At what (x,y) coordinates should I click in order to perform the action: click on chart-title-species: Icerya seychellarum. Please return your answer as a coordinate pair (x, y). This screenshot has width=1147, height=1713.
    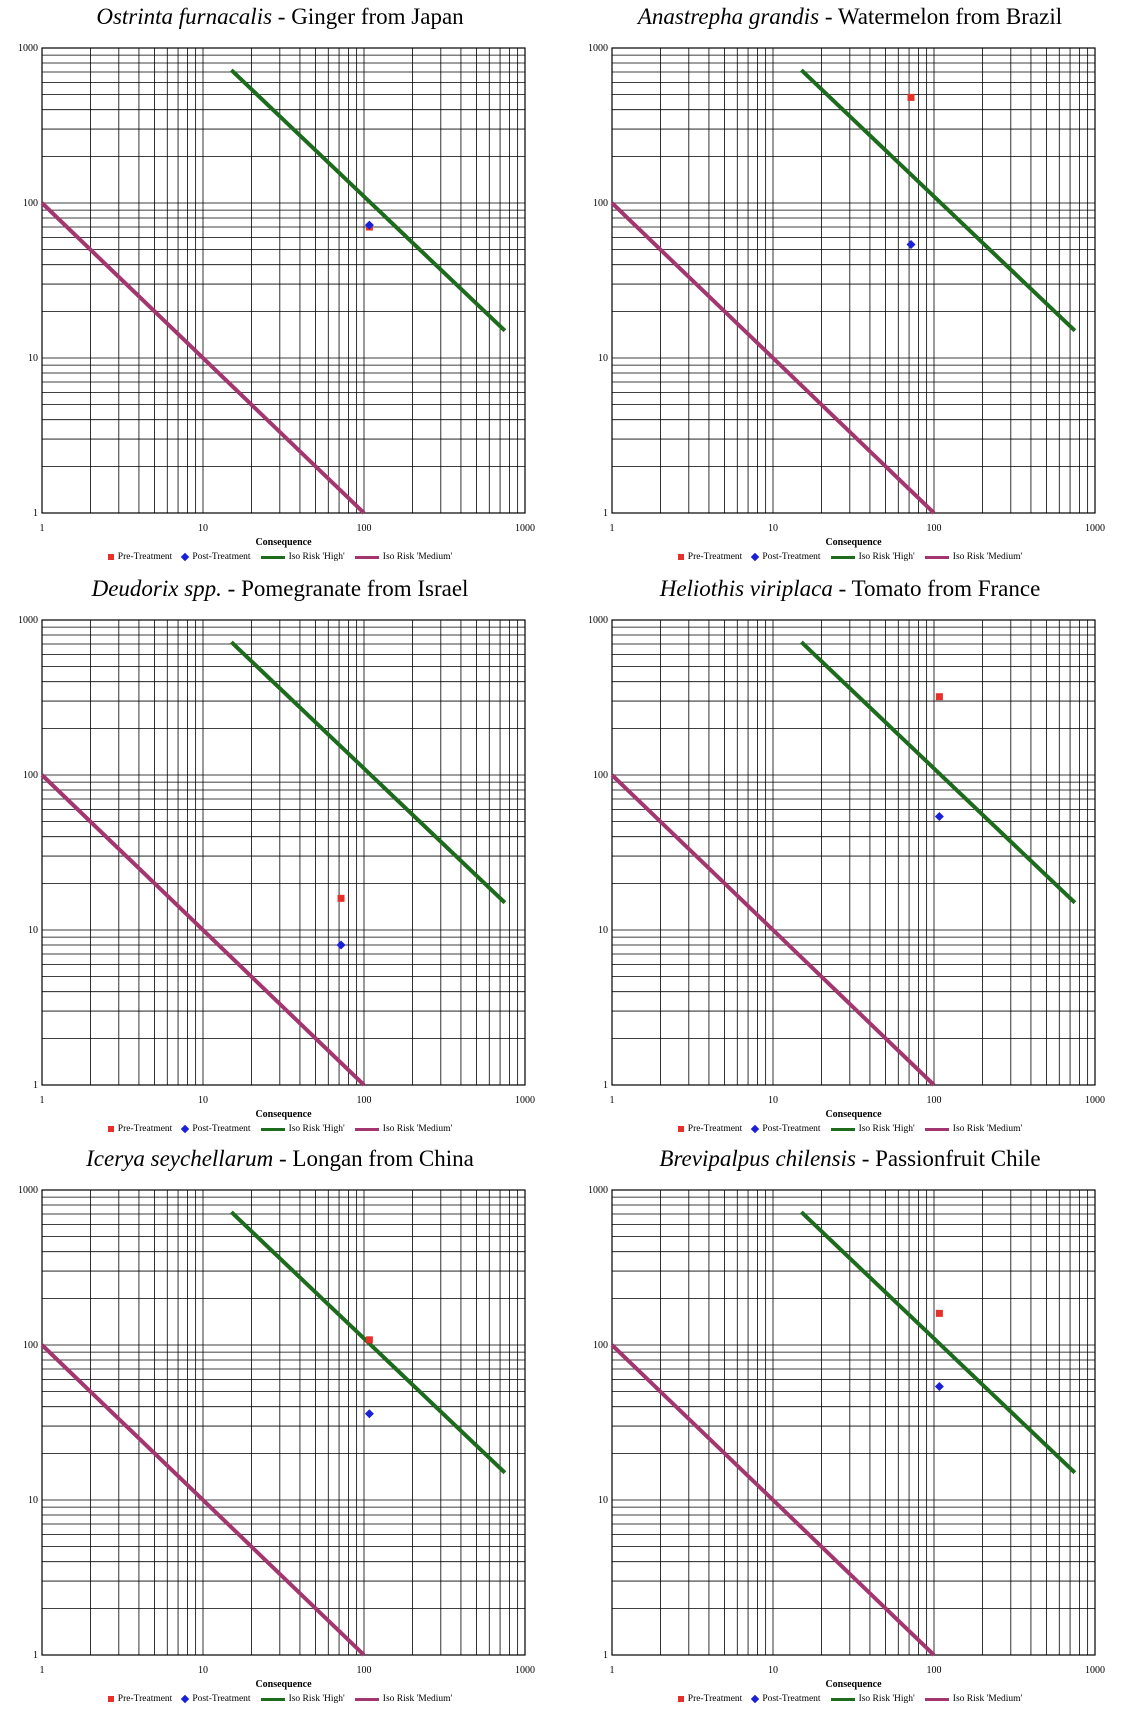
    Looking at the image, I should click on (180, 1158).